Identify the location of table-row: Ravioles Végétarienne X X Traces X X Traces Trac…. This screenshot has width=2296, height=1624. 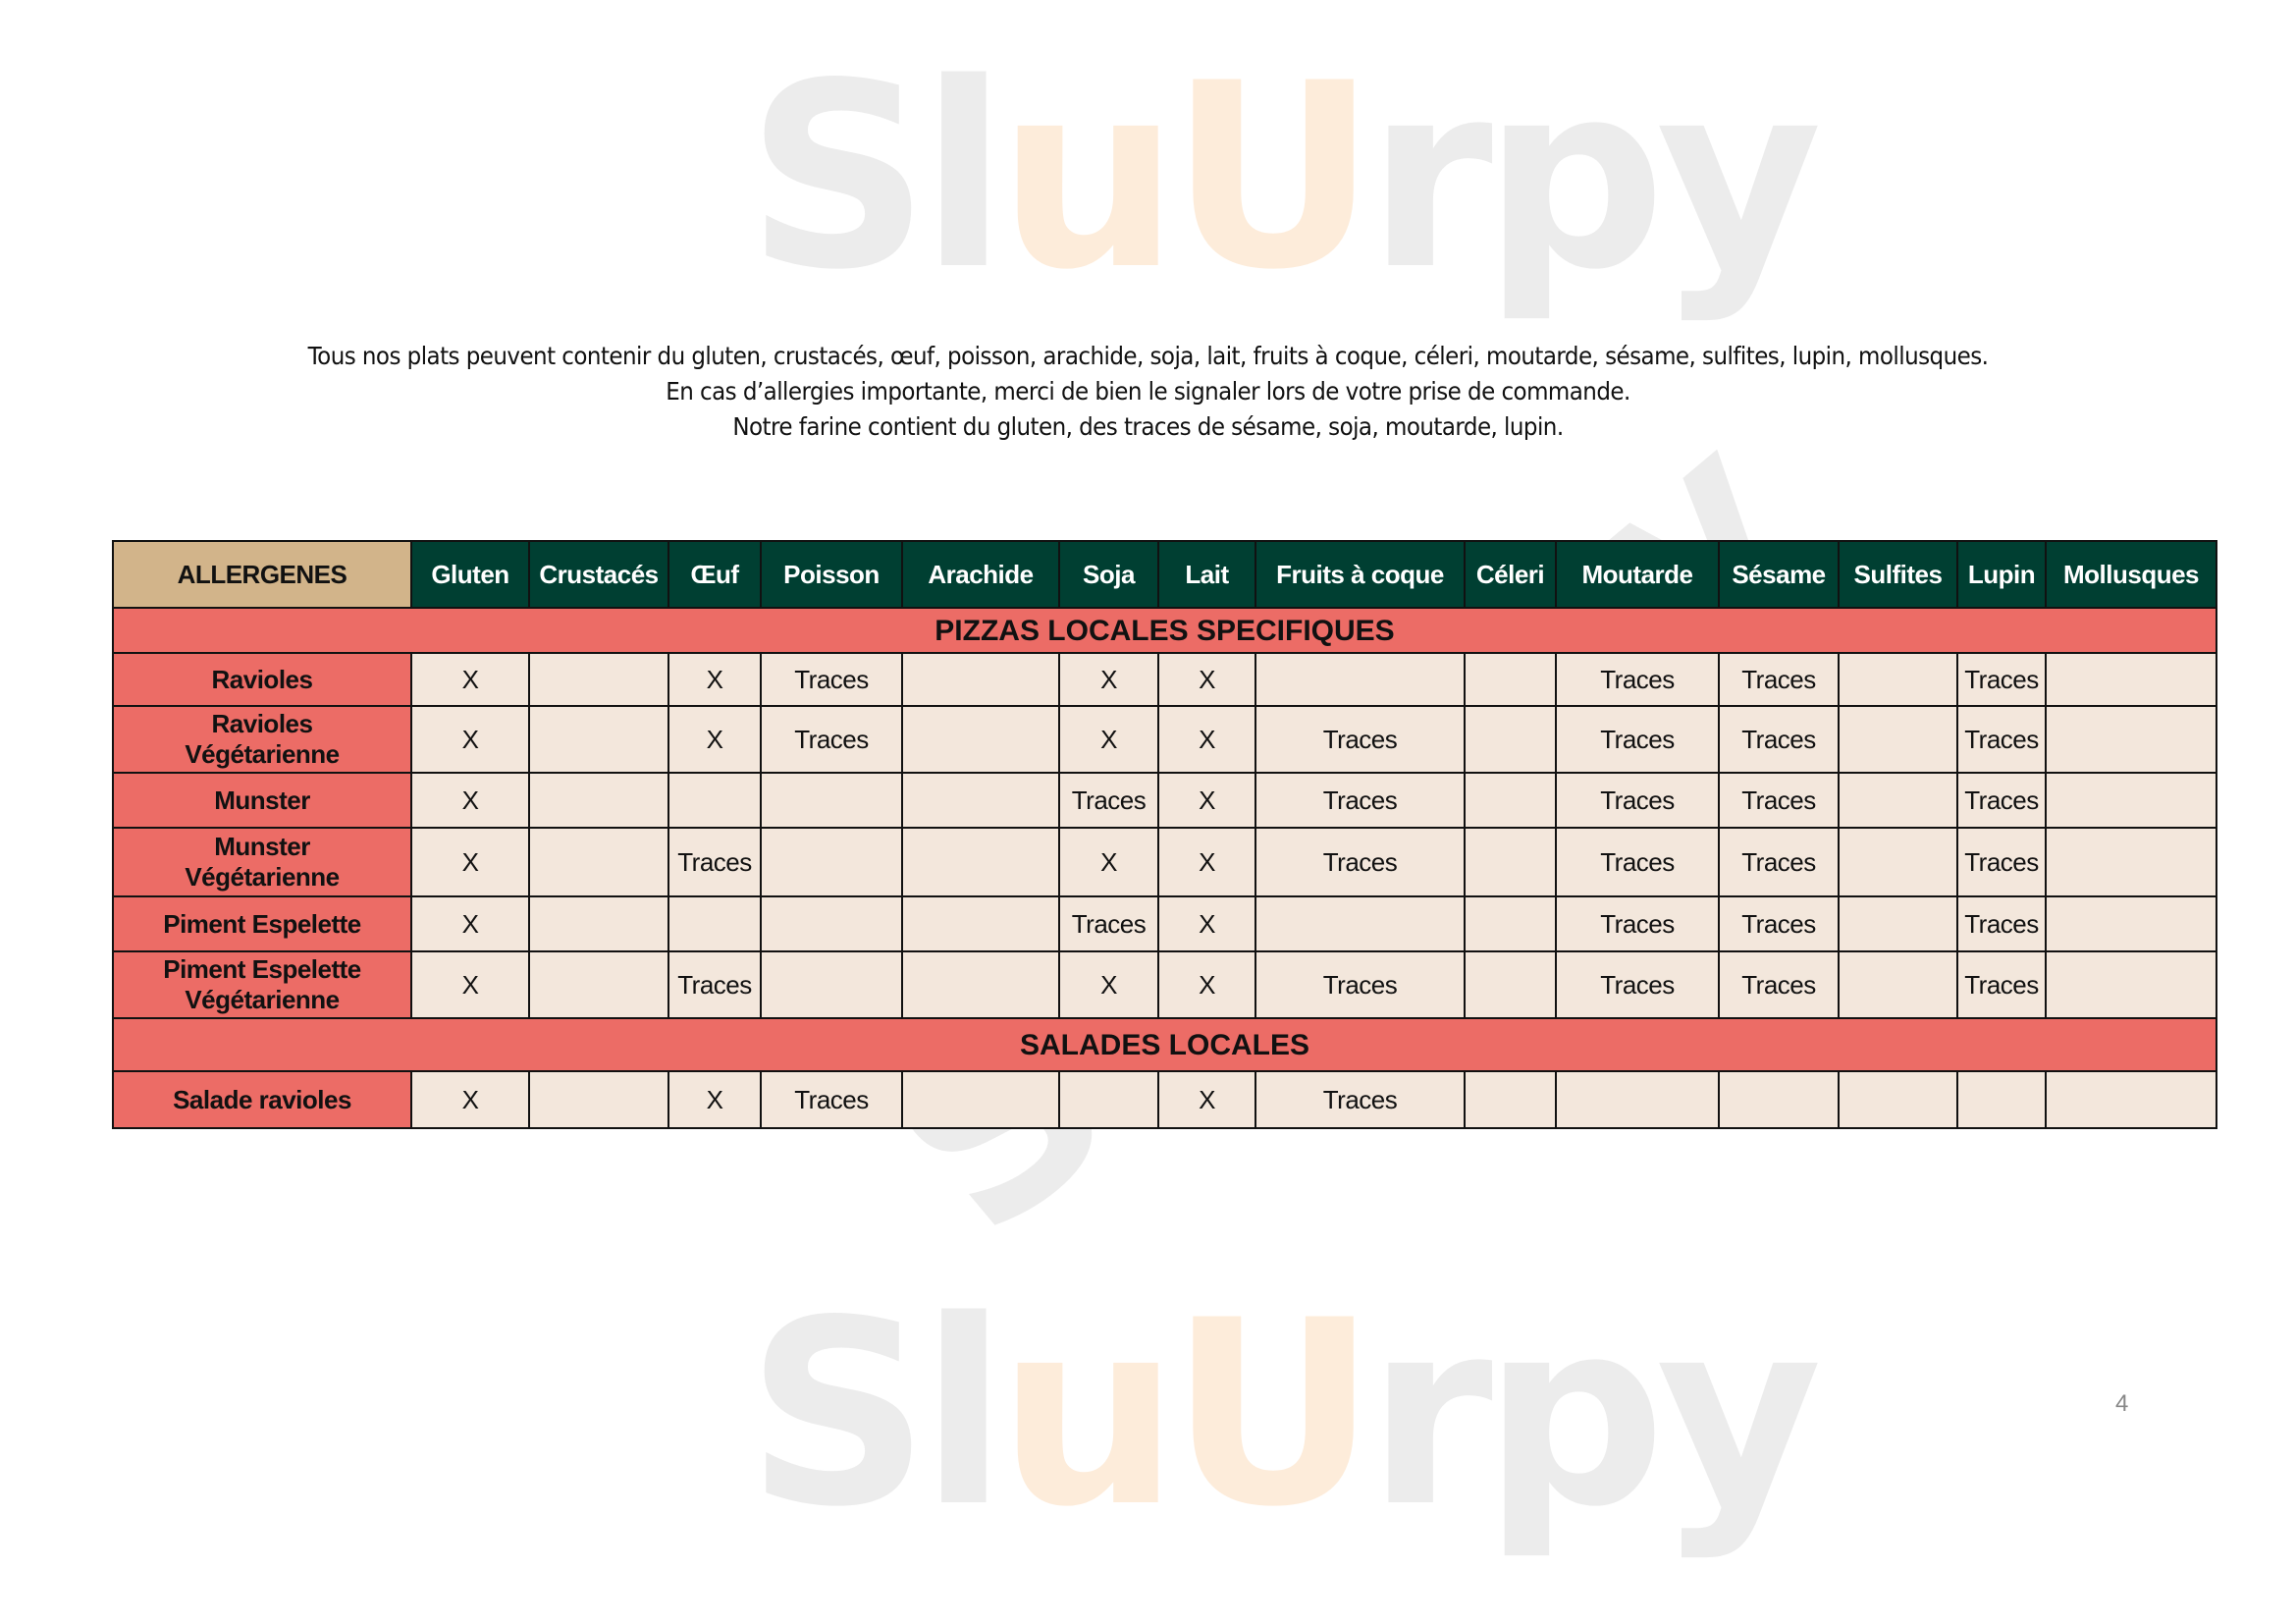
(1164, 739).